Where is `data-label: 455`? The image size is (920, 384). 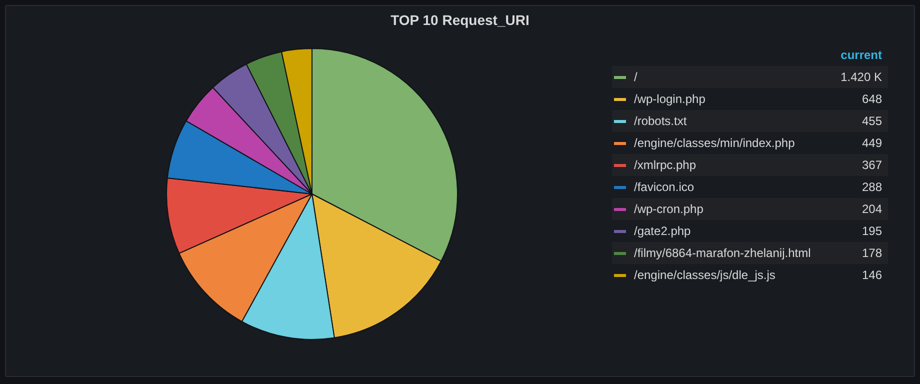 data-label: 455 is located at coordinates (872, 121).